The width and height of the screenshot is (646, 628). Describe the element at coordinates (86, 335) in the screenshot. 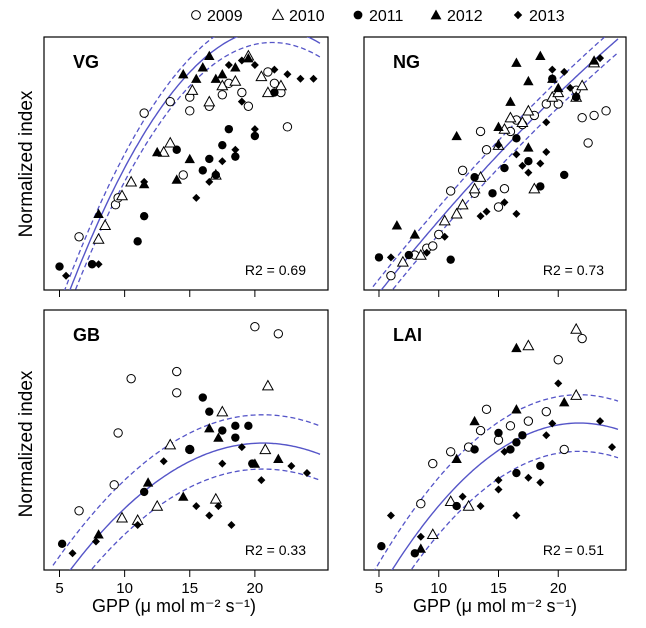

I see `panel-title: GB` at that location.